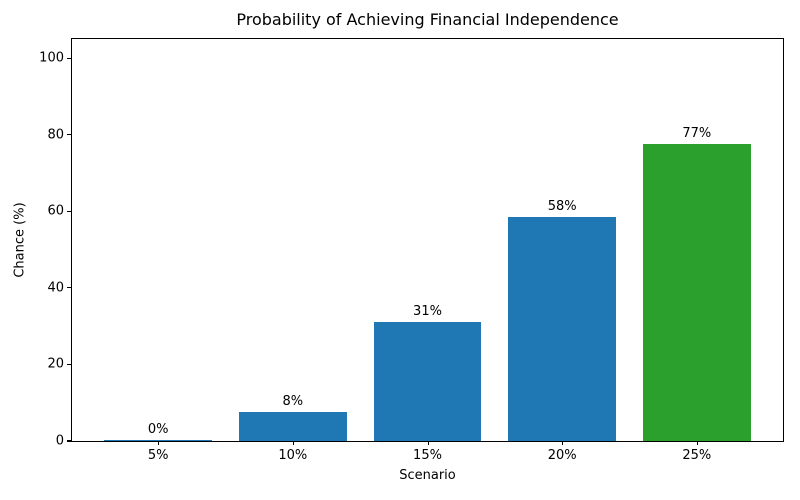 Image resolution: width=800 pixels, height=500 pixels. I want to click on bar-15%, so click(427, 381).